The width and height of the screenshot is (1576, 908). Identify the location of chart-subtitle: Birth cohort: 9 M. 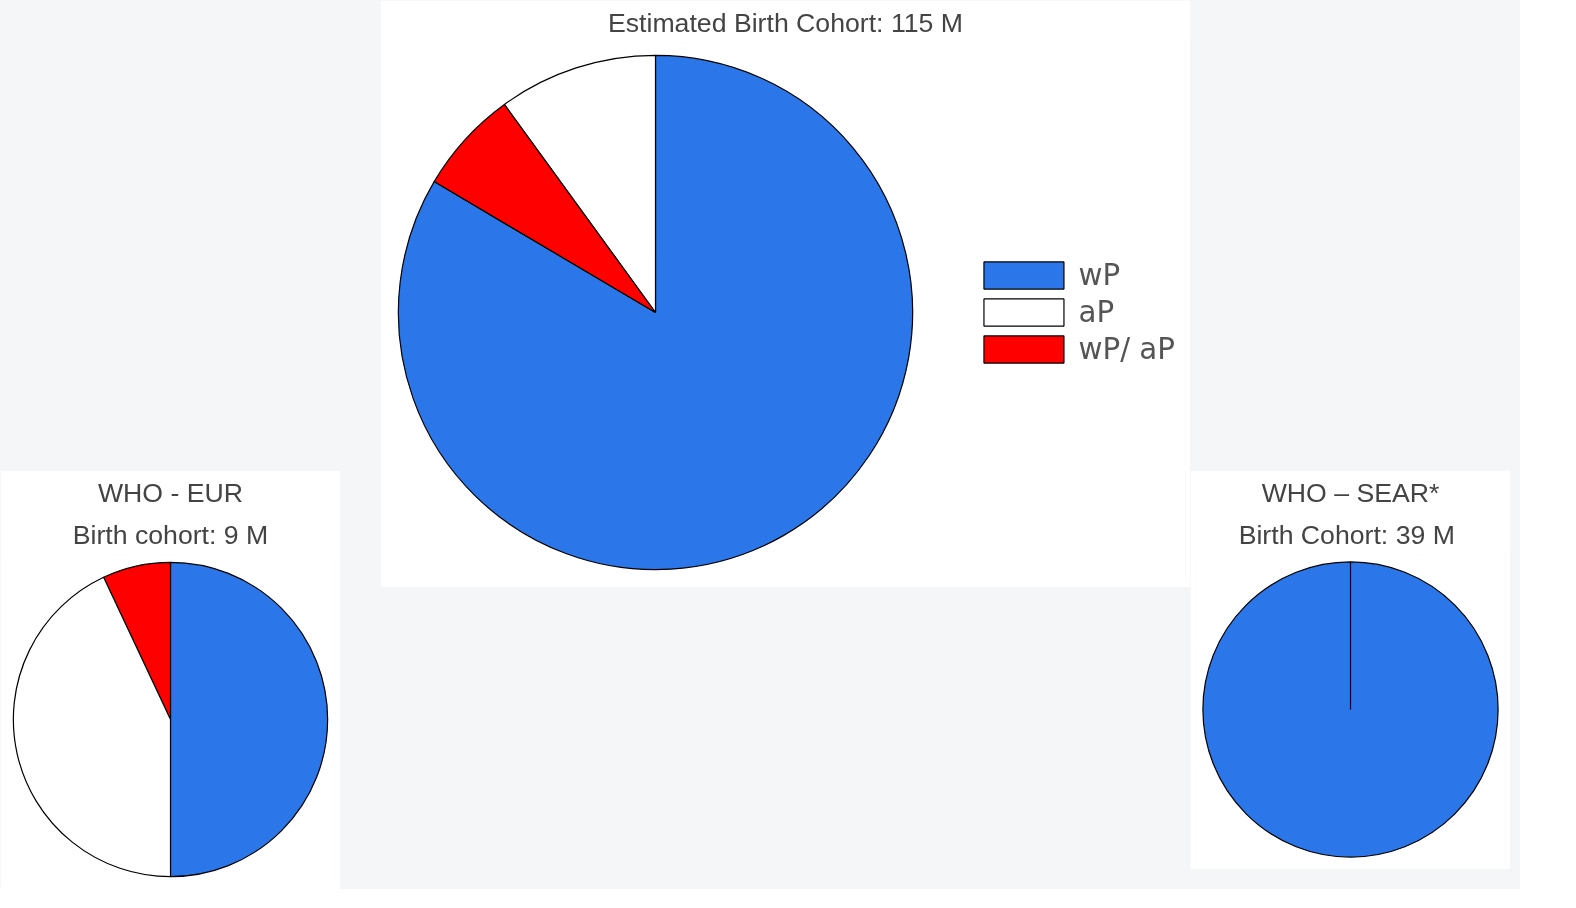
(170, 534).